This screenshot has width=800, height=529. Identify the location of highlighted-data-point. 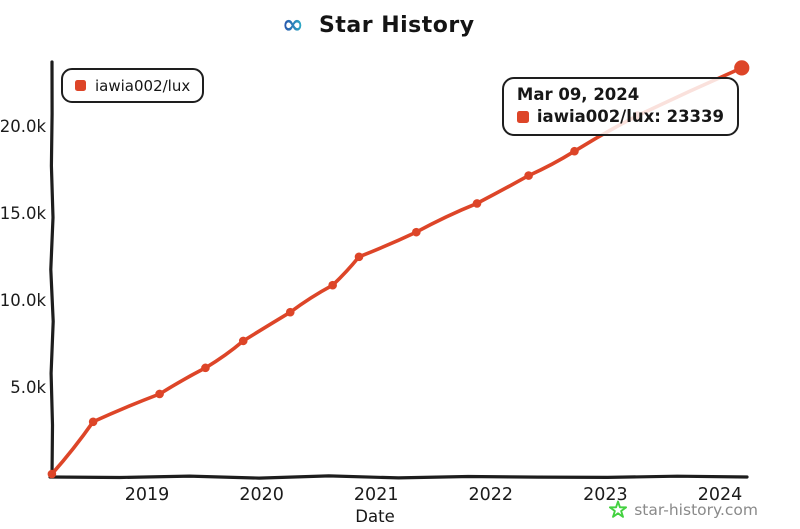
(742, 68).